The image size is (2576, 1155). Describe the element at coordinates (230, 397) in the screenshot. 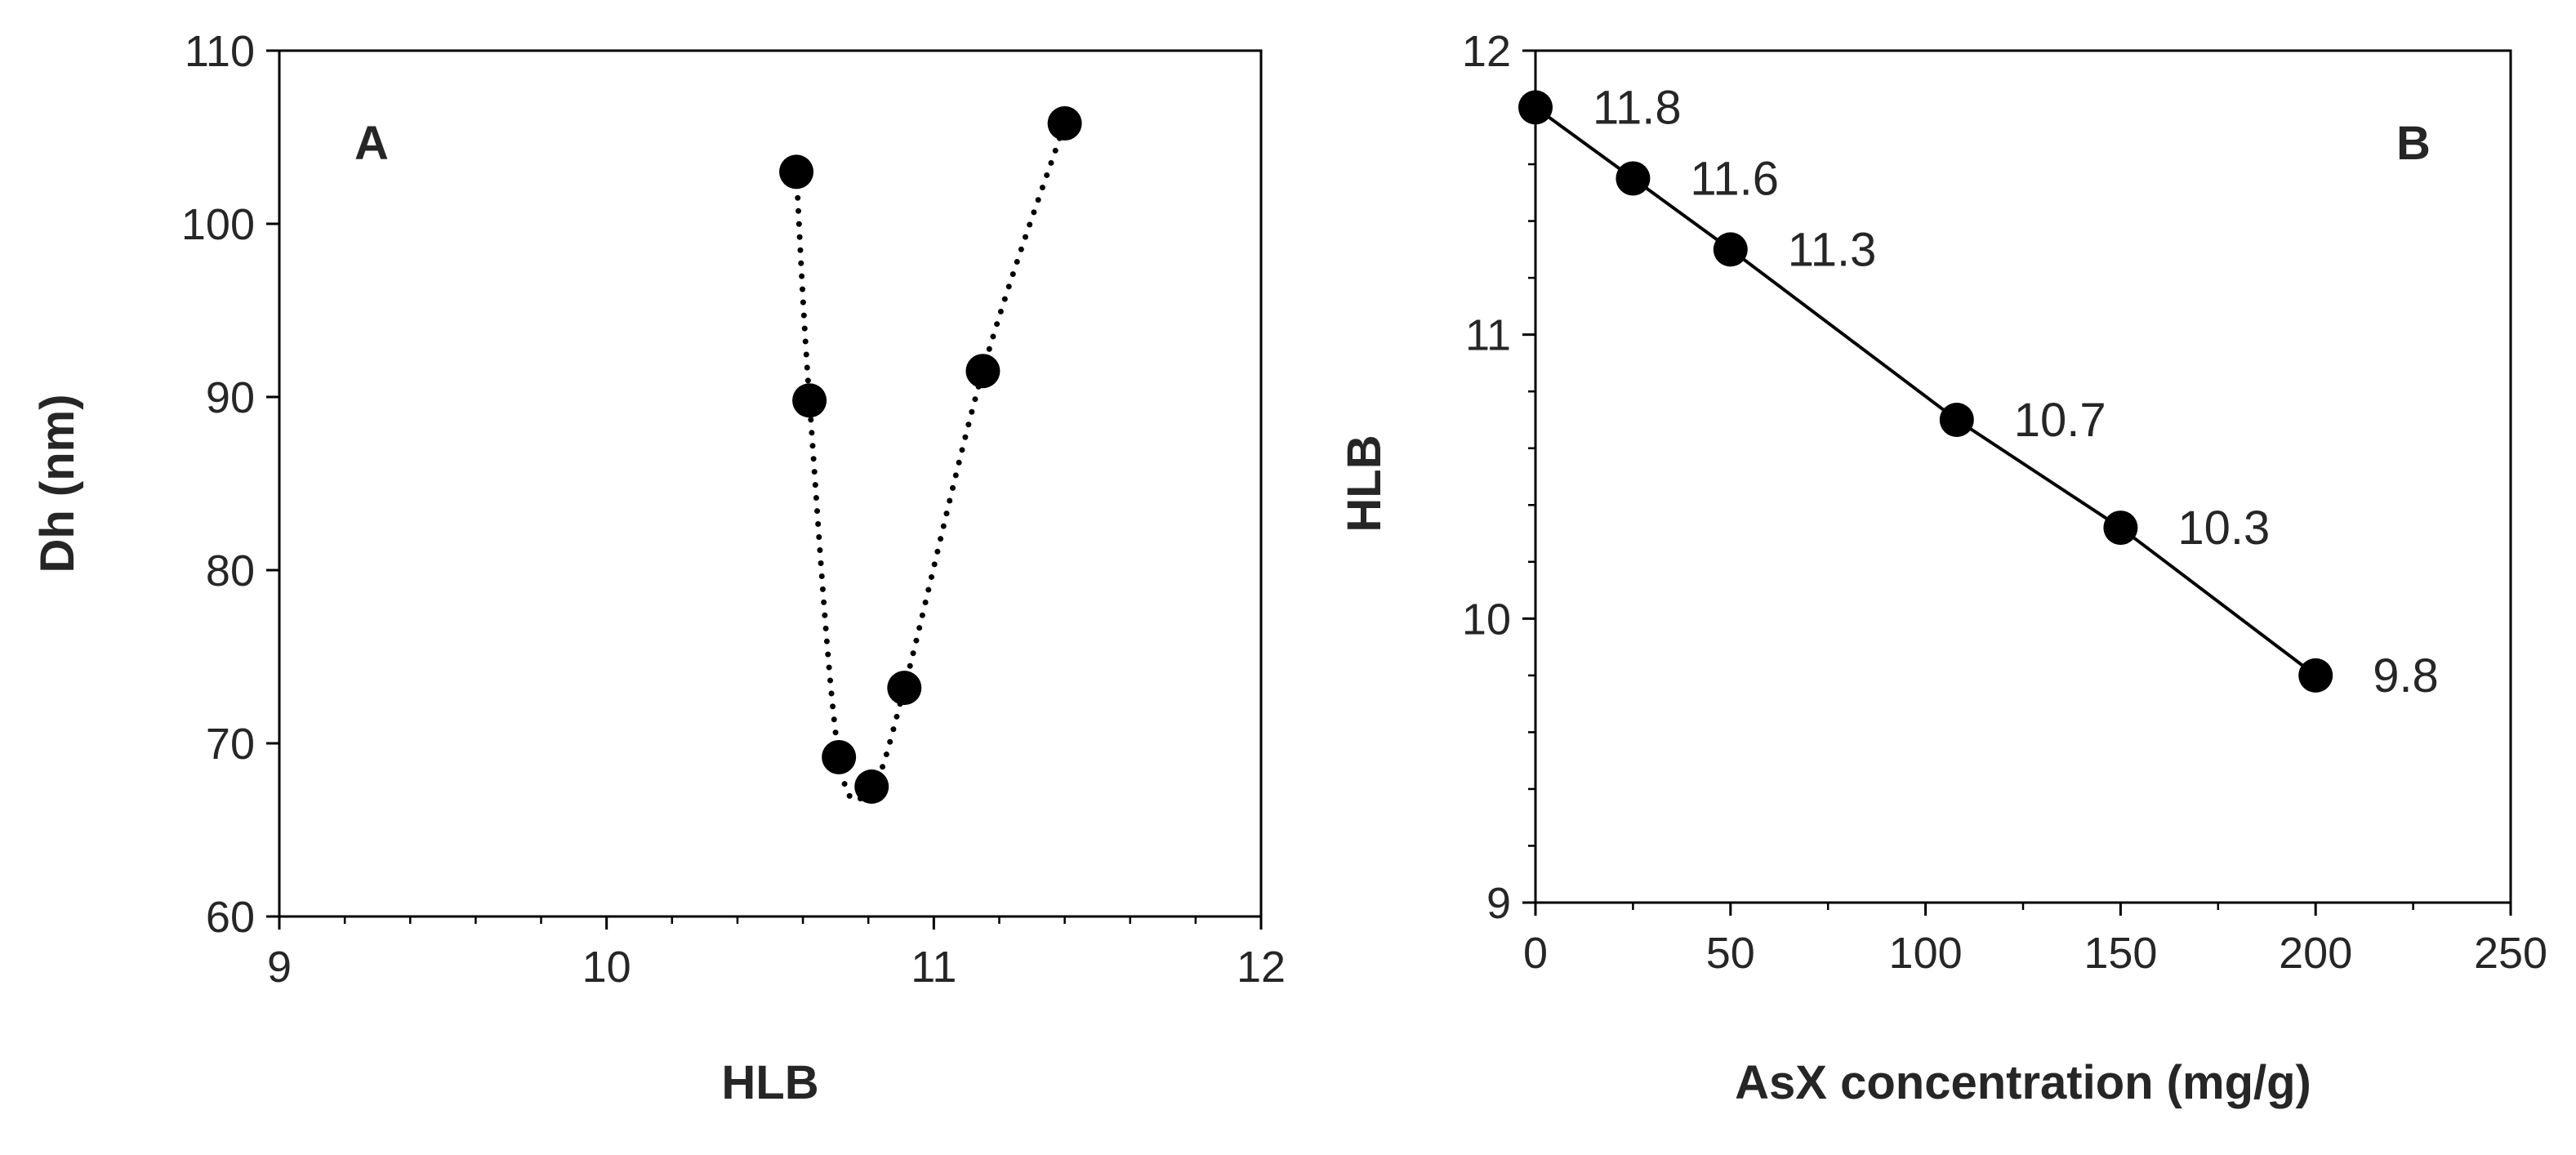

I see `panel-a-y-tick-label: 90` at that location.